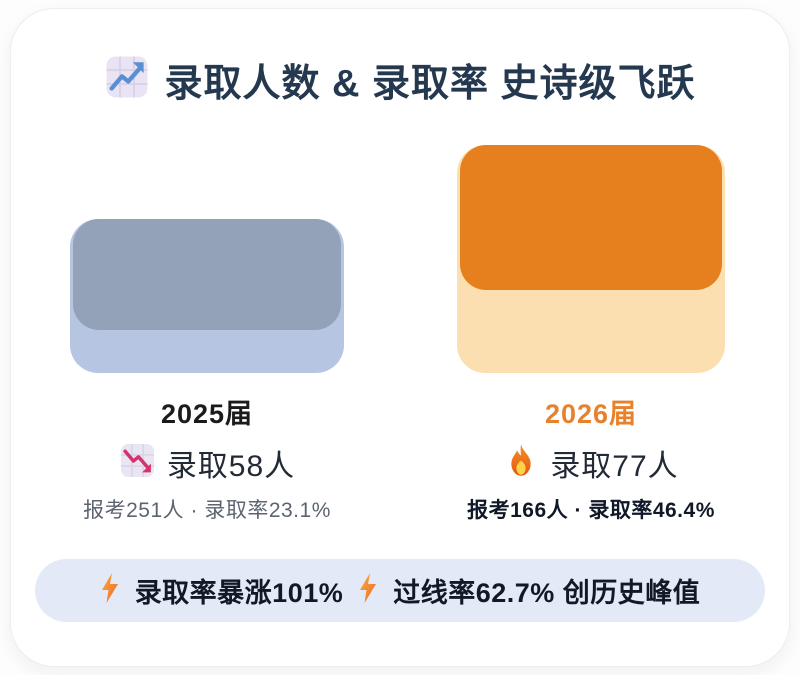 The height and width of the screenshot is (675, 800). I want to click on detail-2026: 报考166人 · 录取率46.4%, so click(591, 511).